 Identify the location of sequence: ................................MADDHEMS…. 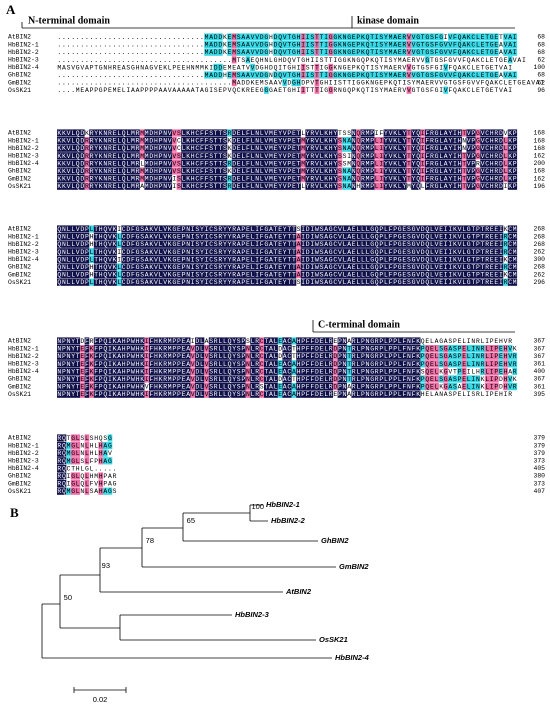
(286, 75).